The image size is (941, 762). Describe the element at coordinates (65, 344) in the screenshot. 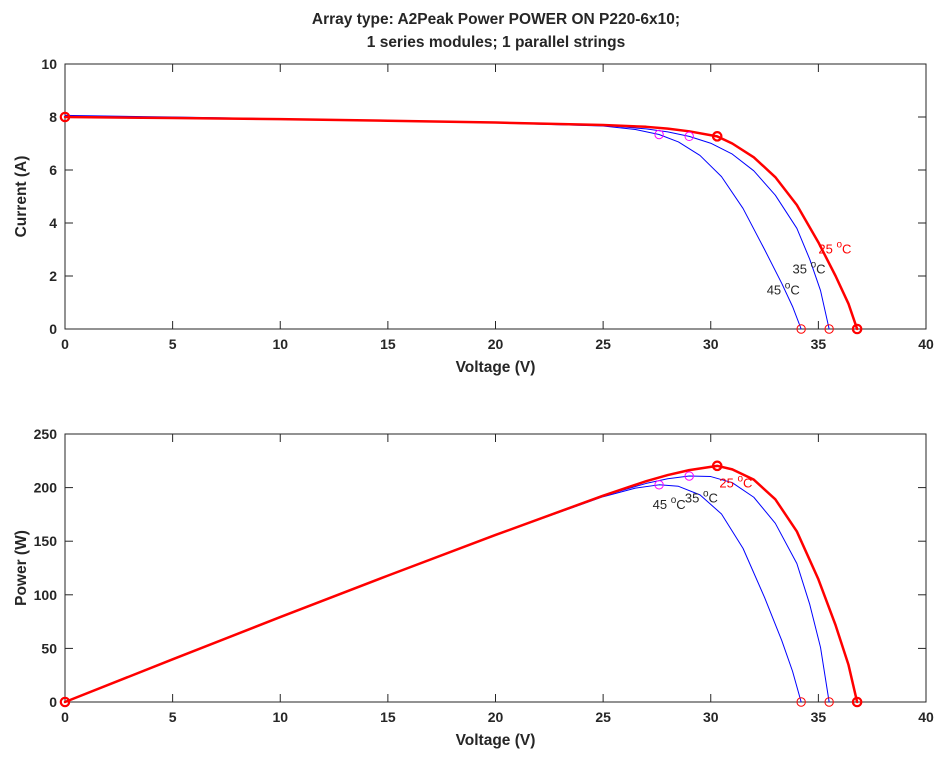

I see `chart1-xtick-label: 0` at that location.